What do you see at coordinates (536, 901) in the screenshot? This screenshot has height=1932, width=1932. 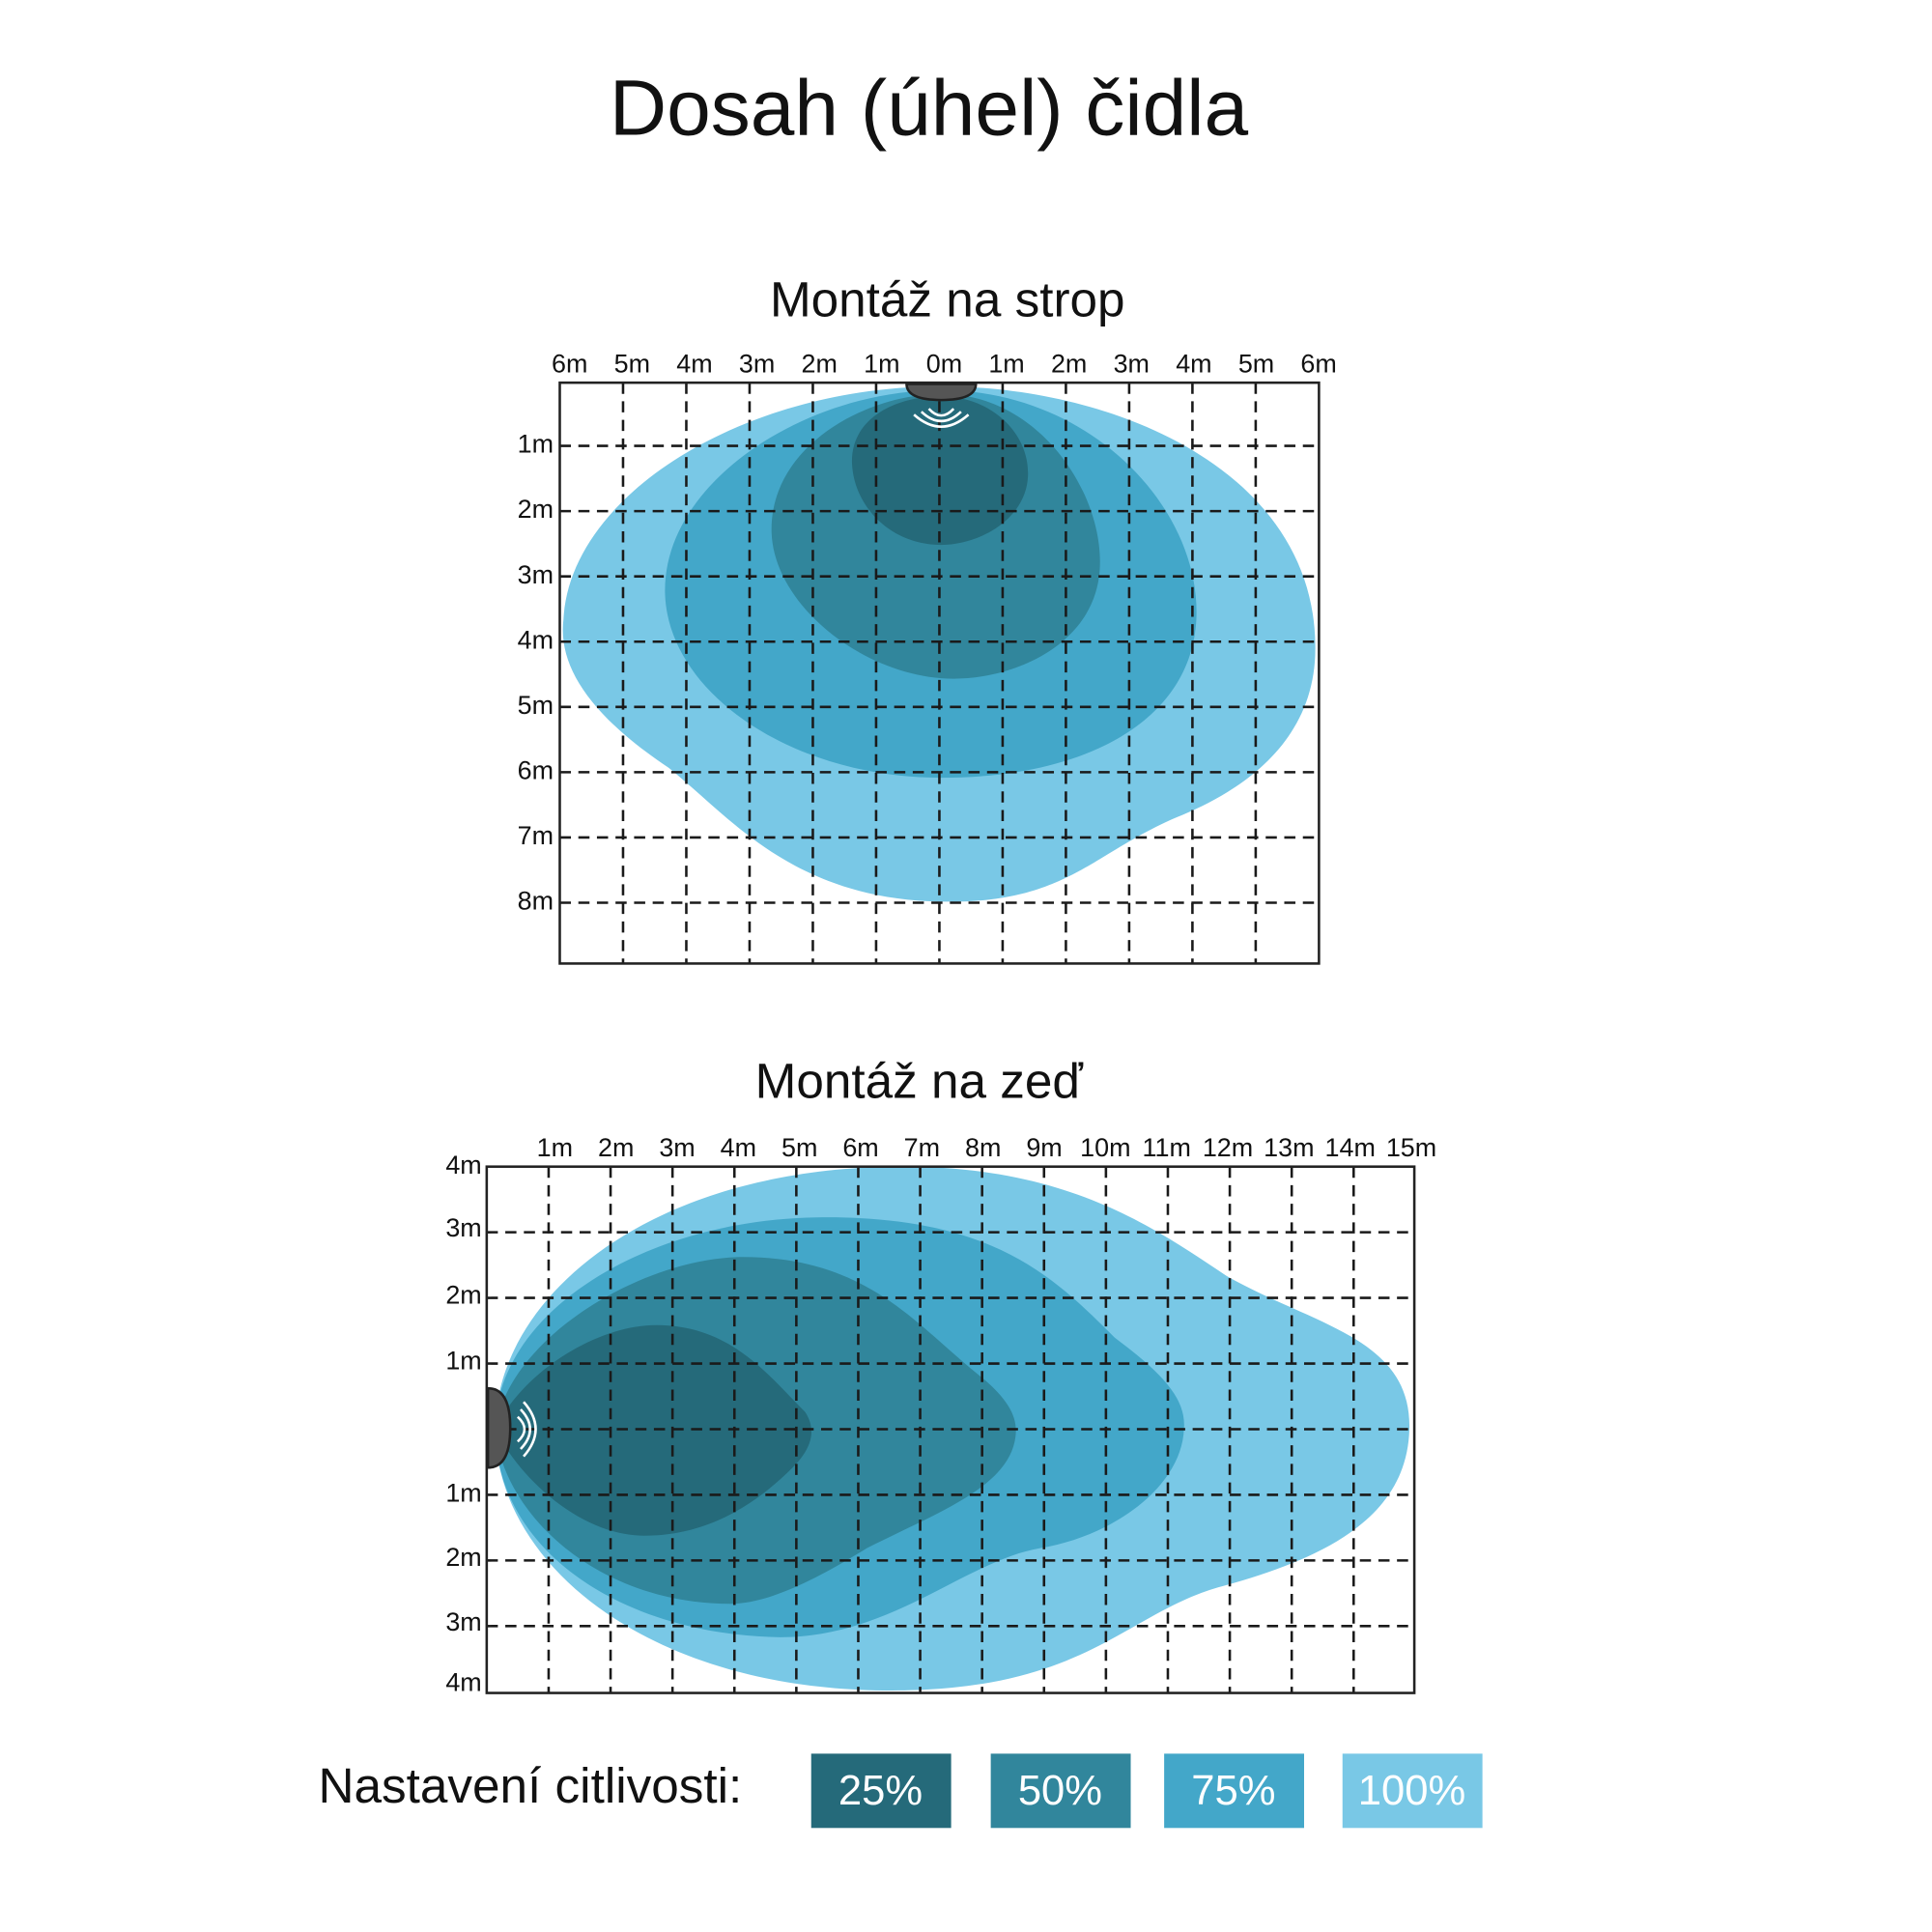 I see `y-tick-label: 8m` at bounding box center [536, 901].